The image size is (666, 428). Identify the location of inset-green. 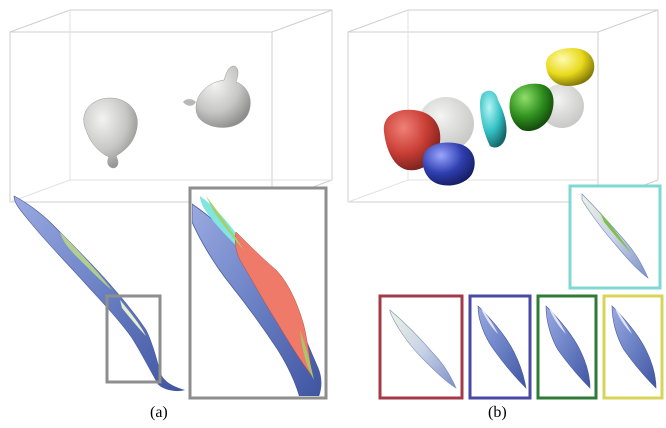
(567, 347).